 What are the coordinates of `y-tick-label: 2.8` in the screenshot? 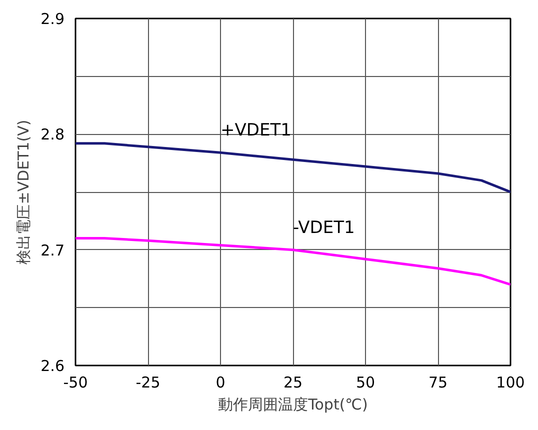 It's located at (52, 135).